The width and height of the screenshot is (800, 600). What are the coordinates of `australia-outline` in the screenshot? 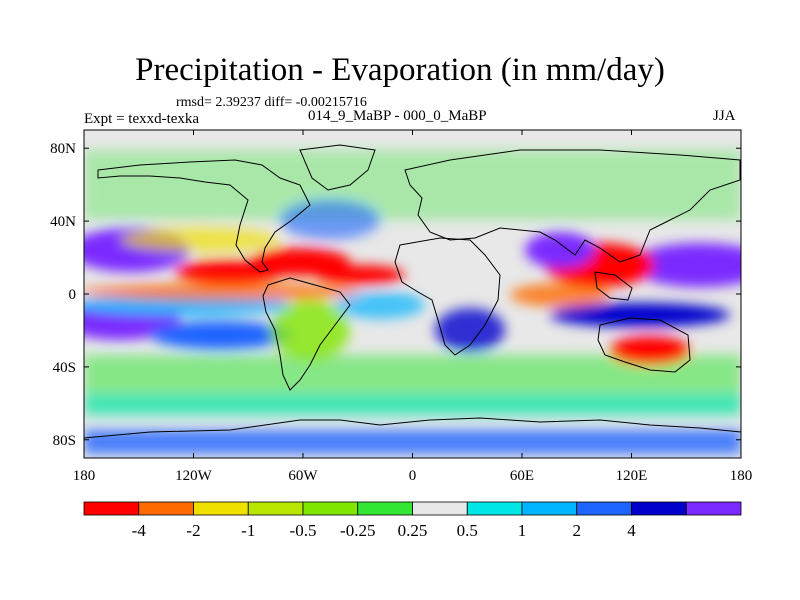 It's located at (644, 345).